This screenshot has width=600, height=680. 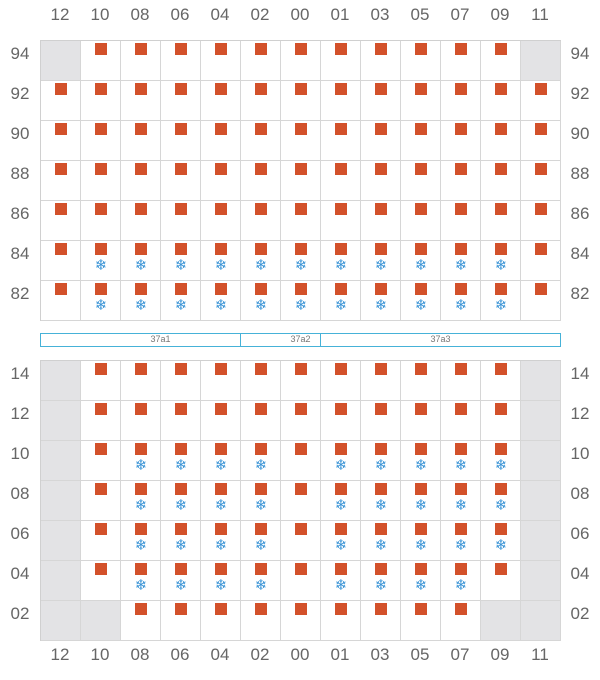 I want to click on slot-hold-08-02: ❄, so click(x=261, y=501).